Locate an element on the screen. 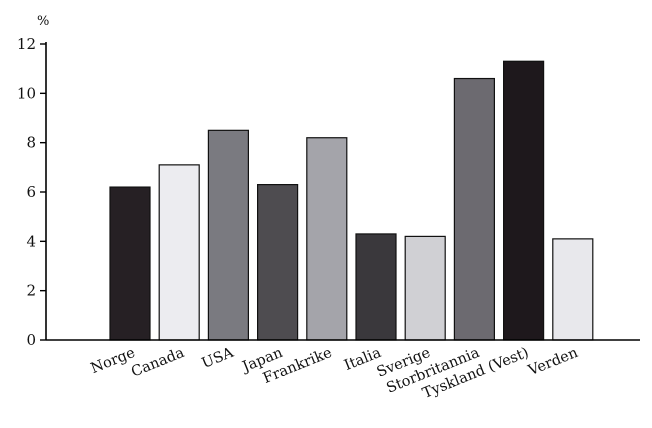 This screenshot has width=652, height=428. bar-tyskland-vest is located at coordinates (524, 200).